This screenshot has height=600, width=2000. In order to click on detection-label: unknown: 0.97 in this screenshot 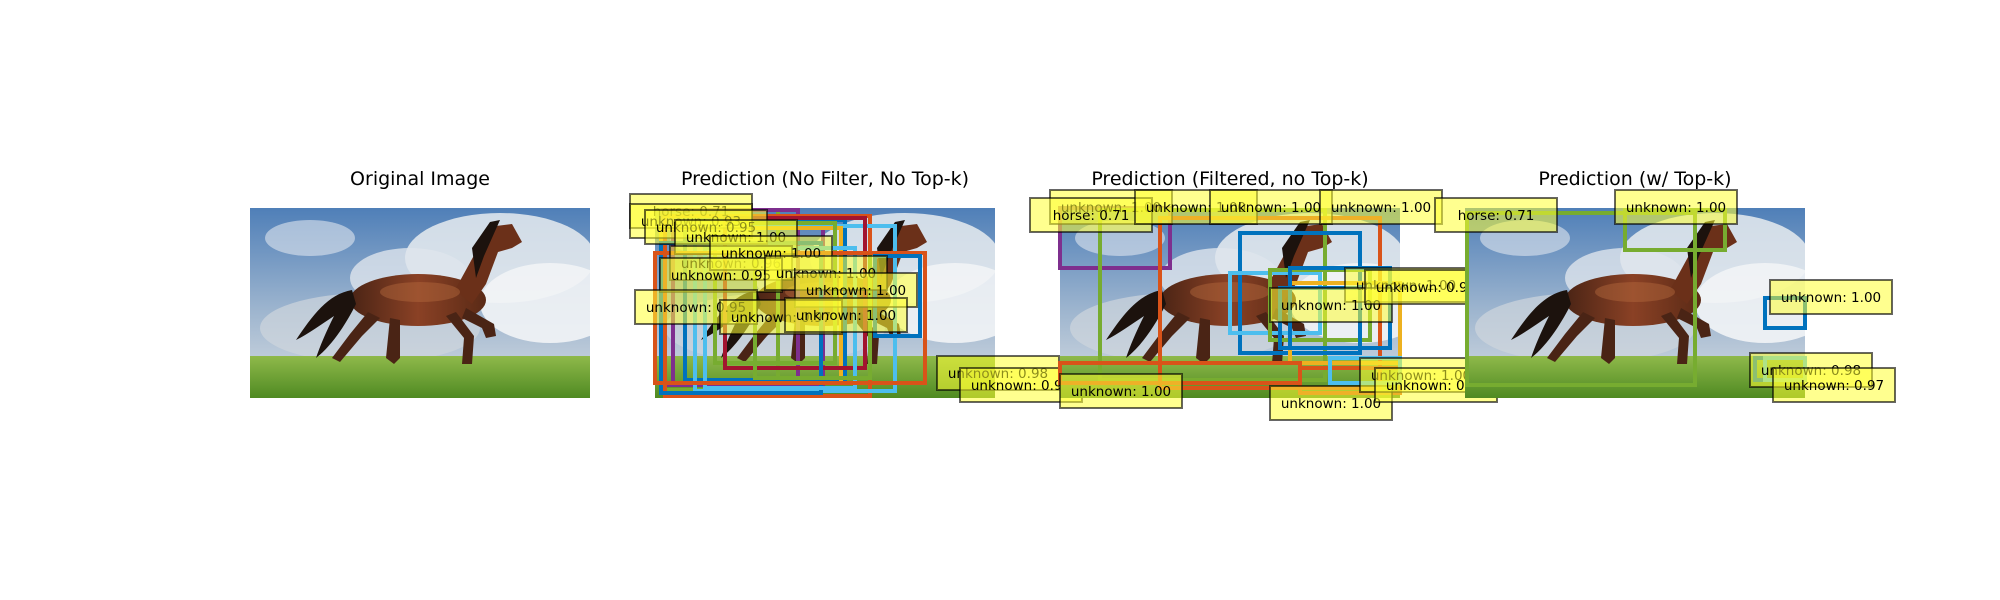, I will do `click(1834, 385)`.